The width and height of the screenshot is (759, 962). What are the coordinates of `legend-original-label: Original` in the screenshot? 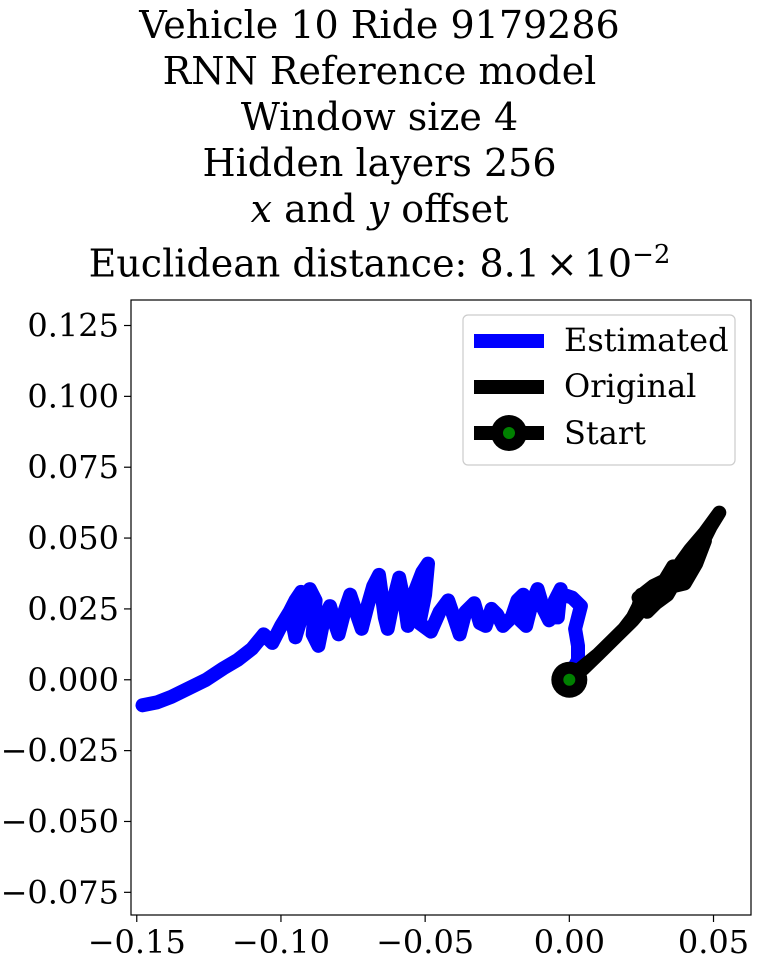 It's located at (630, 386).